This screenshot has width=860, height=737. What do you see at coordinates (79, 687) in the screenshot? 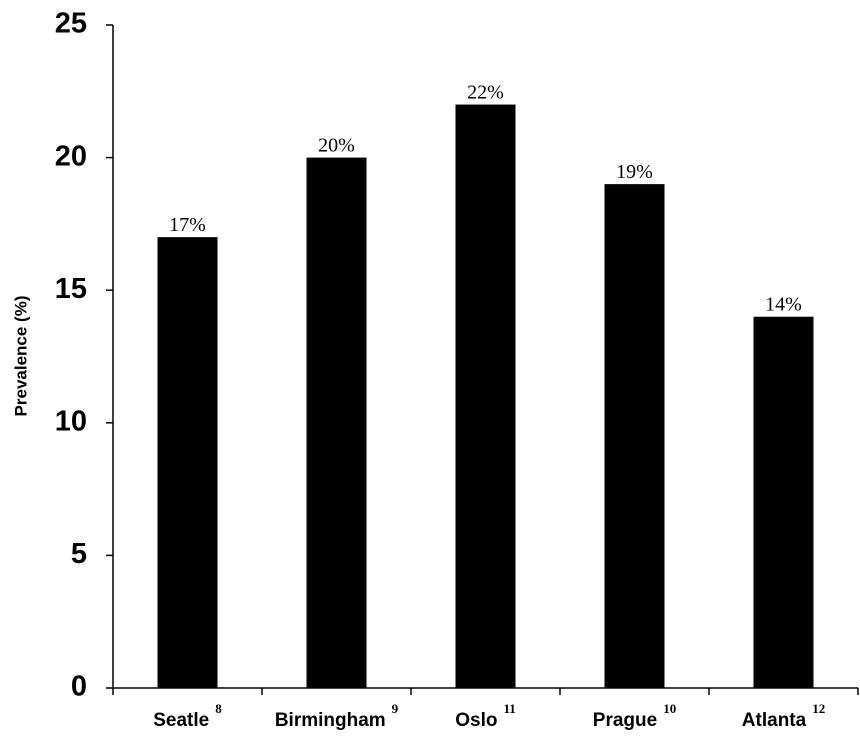
I see `y-tick-label: 0` at bounding box center [79, 687].